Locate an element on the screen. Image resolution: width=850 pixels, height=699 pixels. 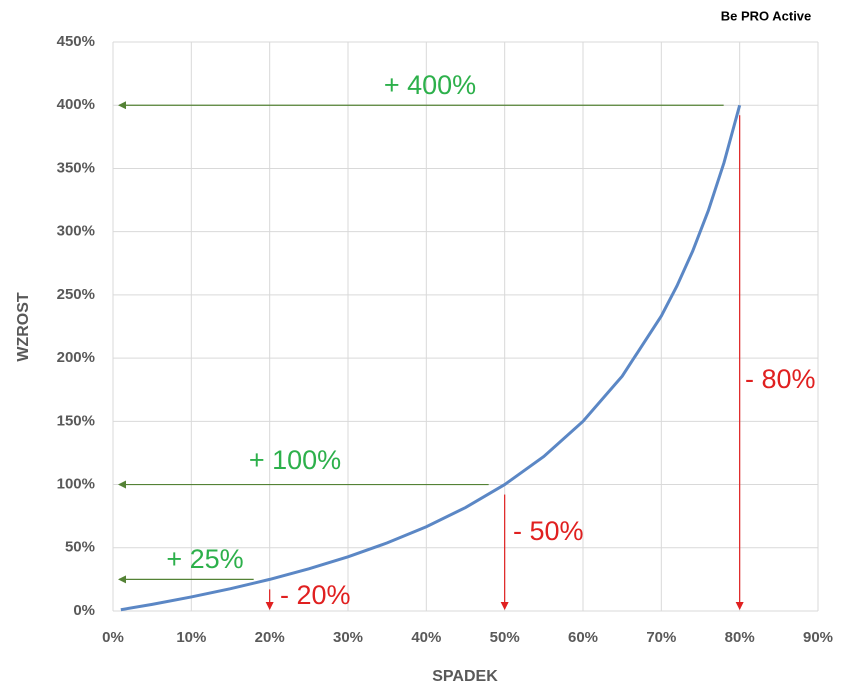
gain-label: + 400% is located at coordinates (430, 85).